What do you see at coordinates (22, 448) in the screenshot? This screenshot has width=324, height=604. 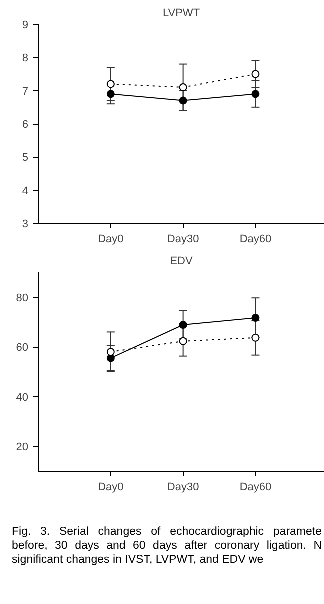 I see `y-tick-label: 20` at bounding box center [22, 448].